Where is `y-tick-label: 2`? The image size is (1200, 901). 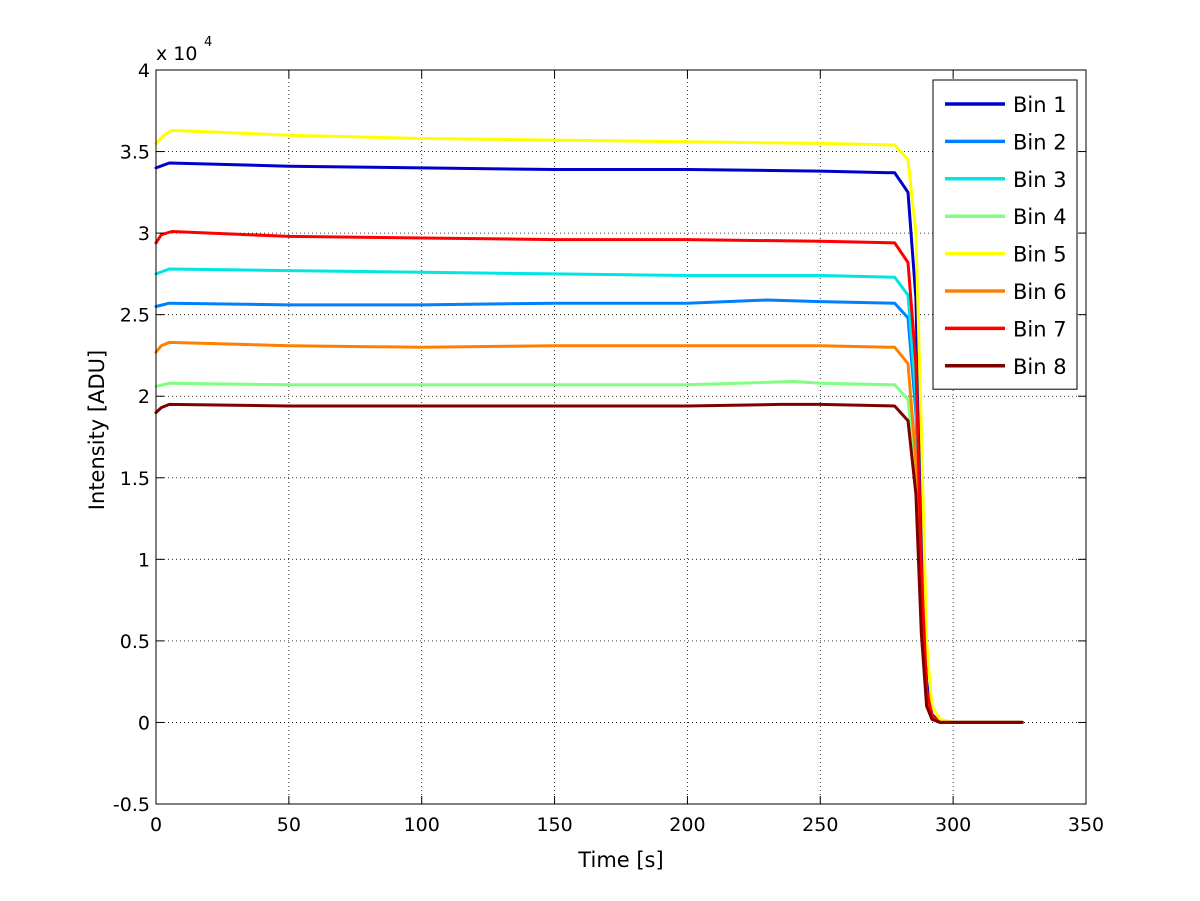
y-tick-label: 2 is located at coordinates (144, 397).